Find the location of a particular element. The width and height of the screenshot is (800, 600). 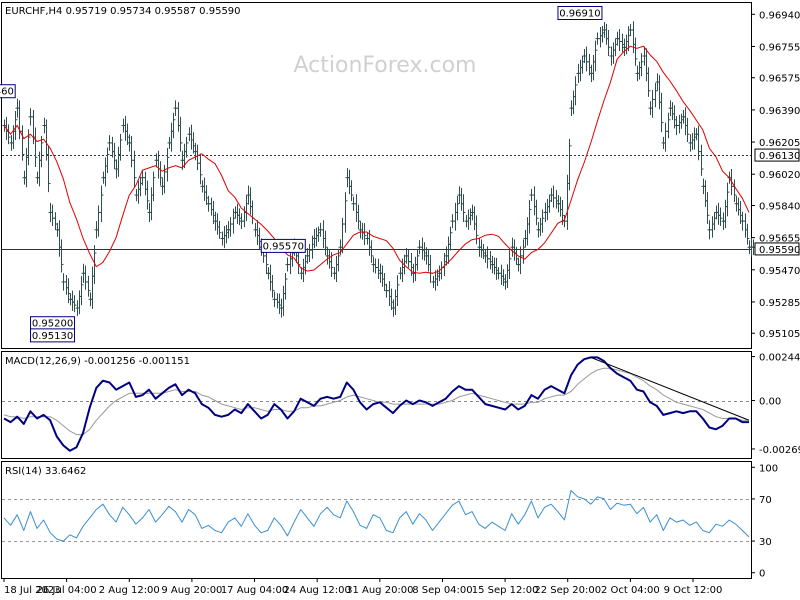

rsi-tick-label: 0 is located at coordinates (762, 574).